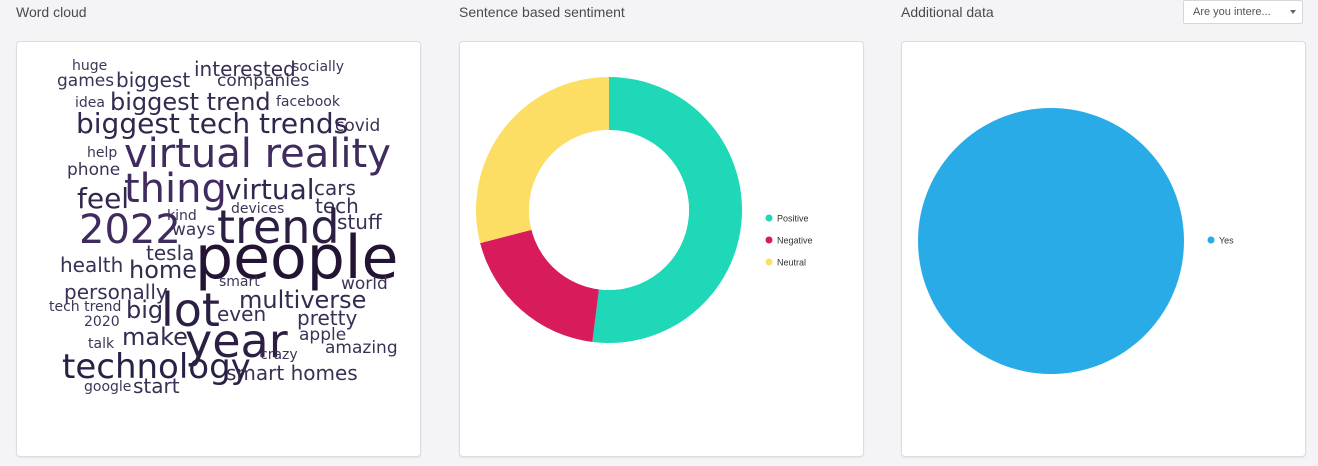 The height and width of the screenshot is (466, 1318). I want to click on sentiment-donut-chart: Positive Negative Neutral, so click(644, 210).